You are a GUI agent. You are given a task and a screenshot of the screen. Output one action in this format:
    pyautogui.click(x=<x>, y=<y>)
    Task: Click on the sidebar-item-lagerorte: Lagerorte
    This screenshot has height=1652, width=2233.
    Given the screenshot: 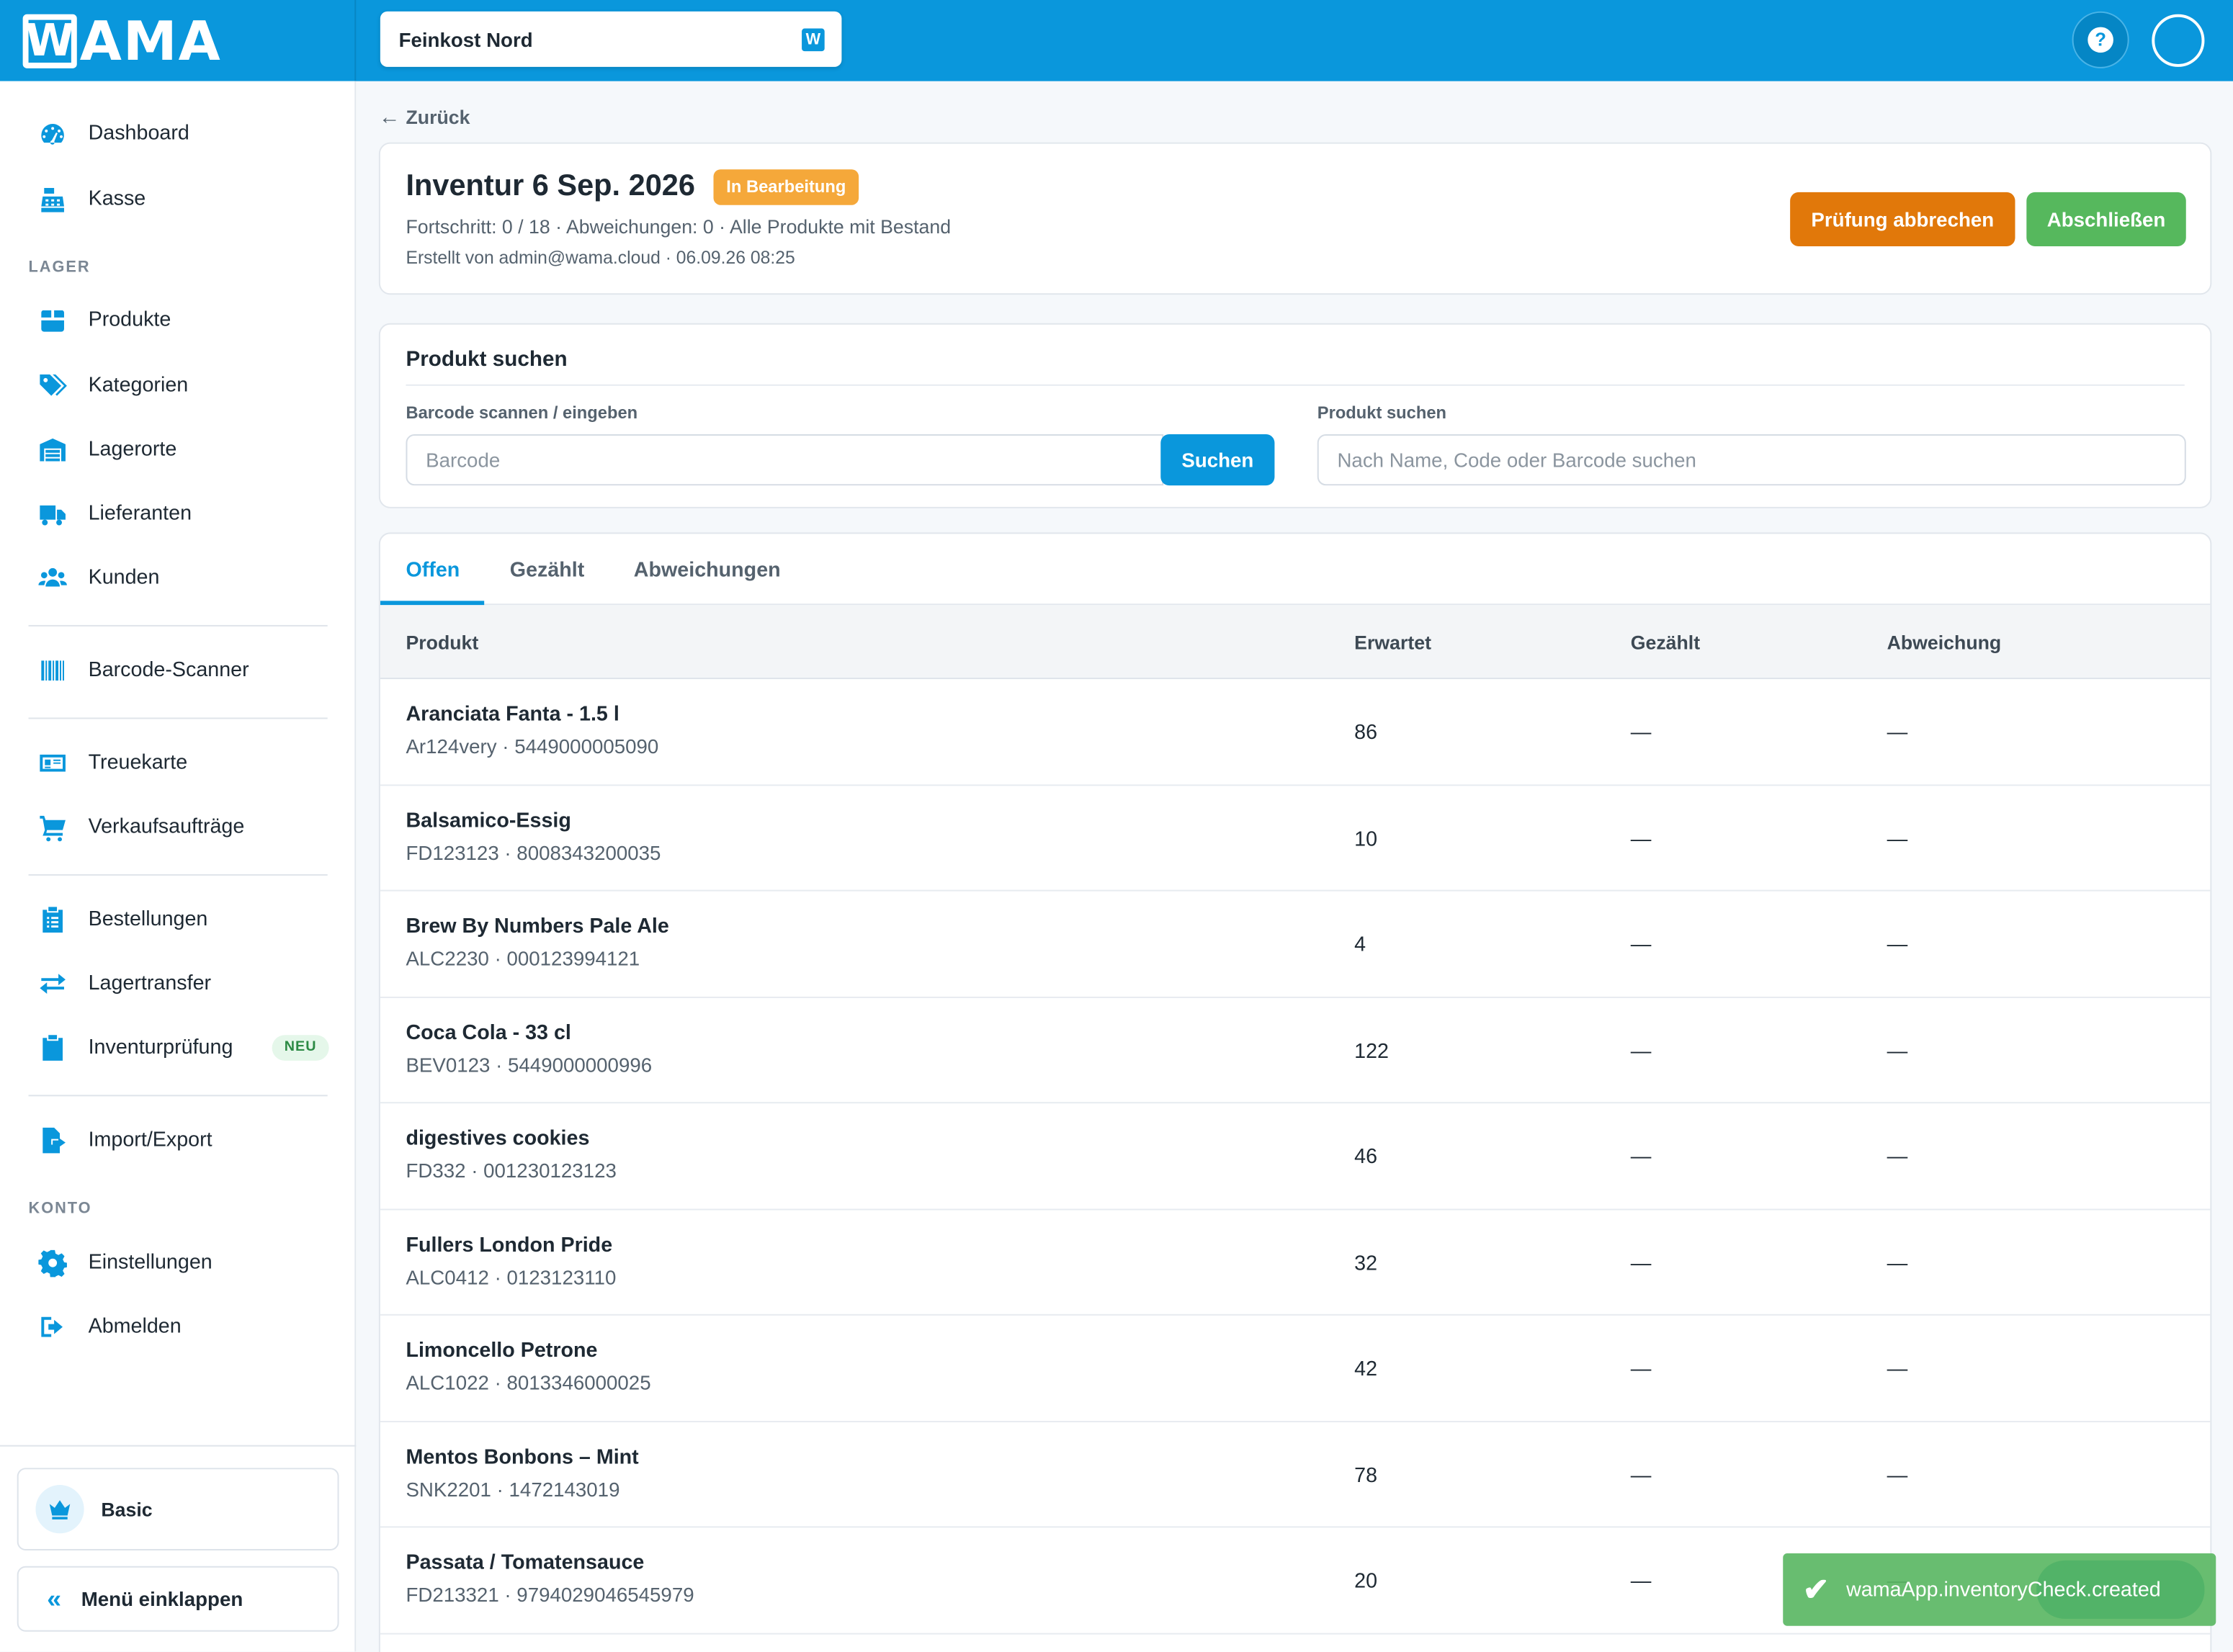 What is the action you would take?
    pyautogui.click(x=178, y=449)
    